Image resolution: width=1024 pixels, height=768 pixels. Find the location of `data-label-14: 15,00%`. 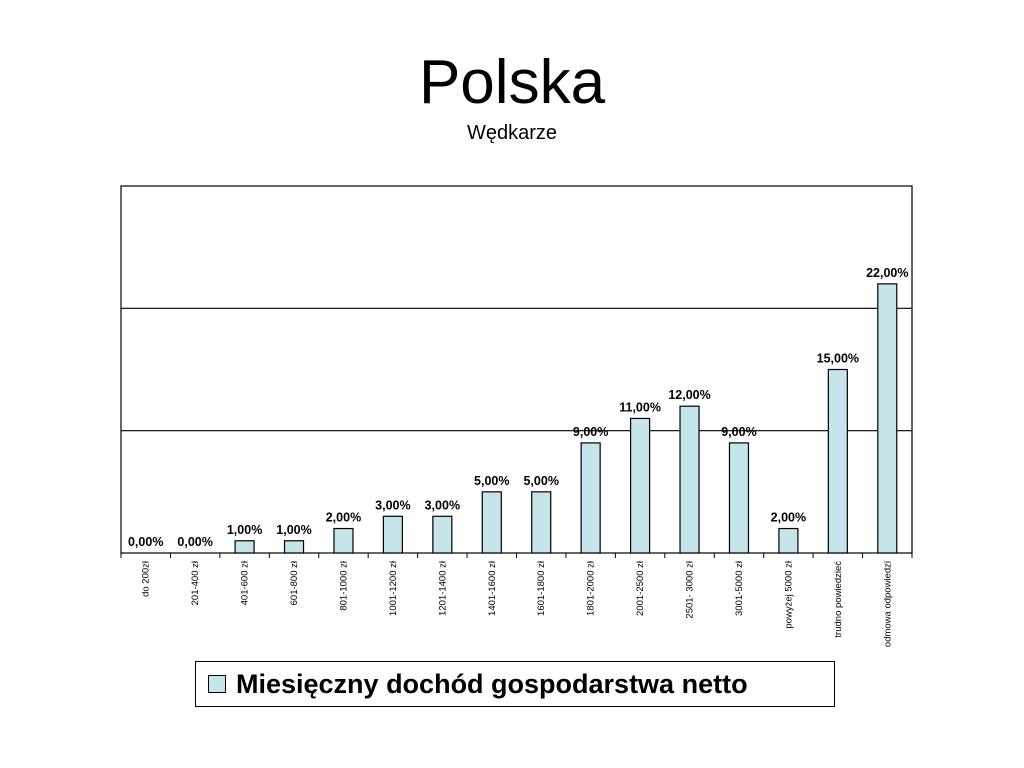

data-label-14: 15,00% is located at coordinates (838, 359).